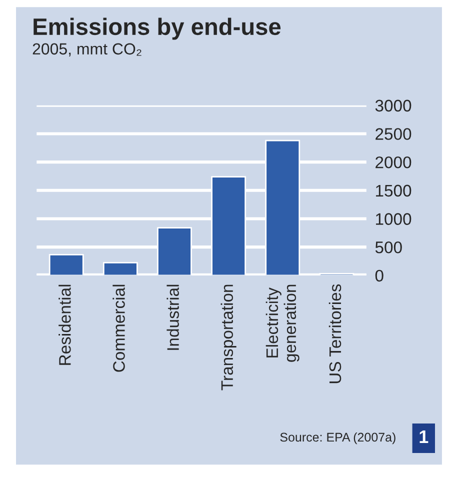  What do you see at coordinates (388, 247) in the screenshot?
I see `y-tick-label: 500` at bounding box center [388, 247].